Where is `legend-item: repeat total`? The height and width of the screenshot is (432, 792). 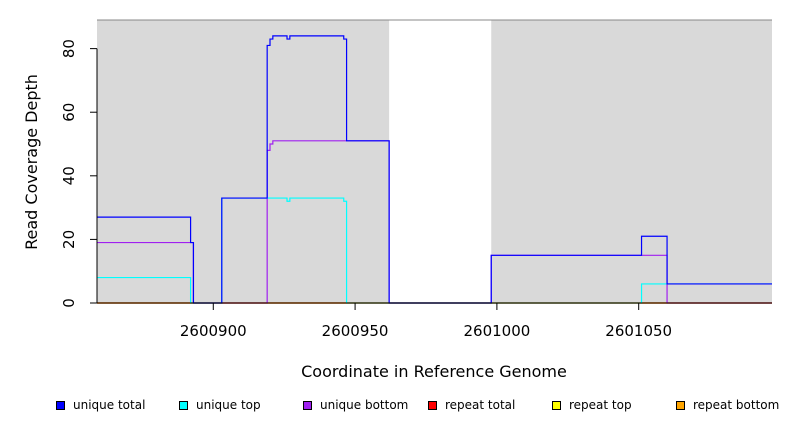 legend-item: repeat total is located at coordinates (471, 405).